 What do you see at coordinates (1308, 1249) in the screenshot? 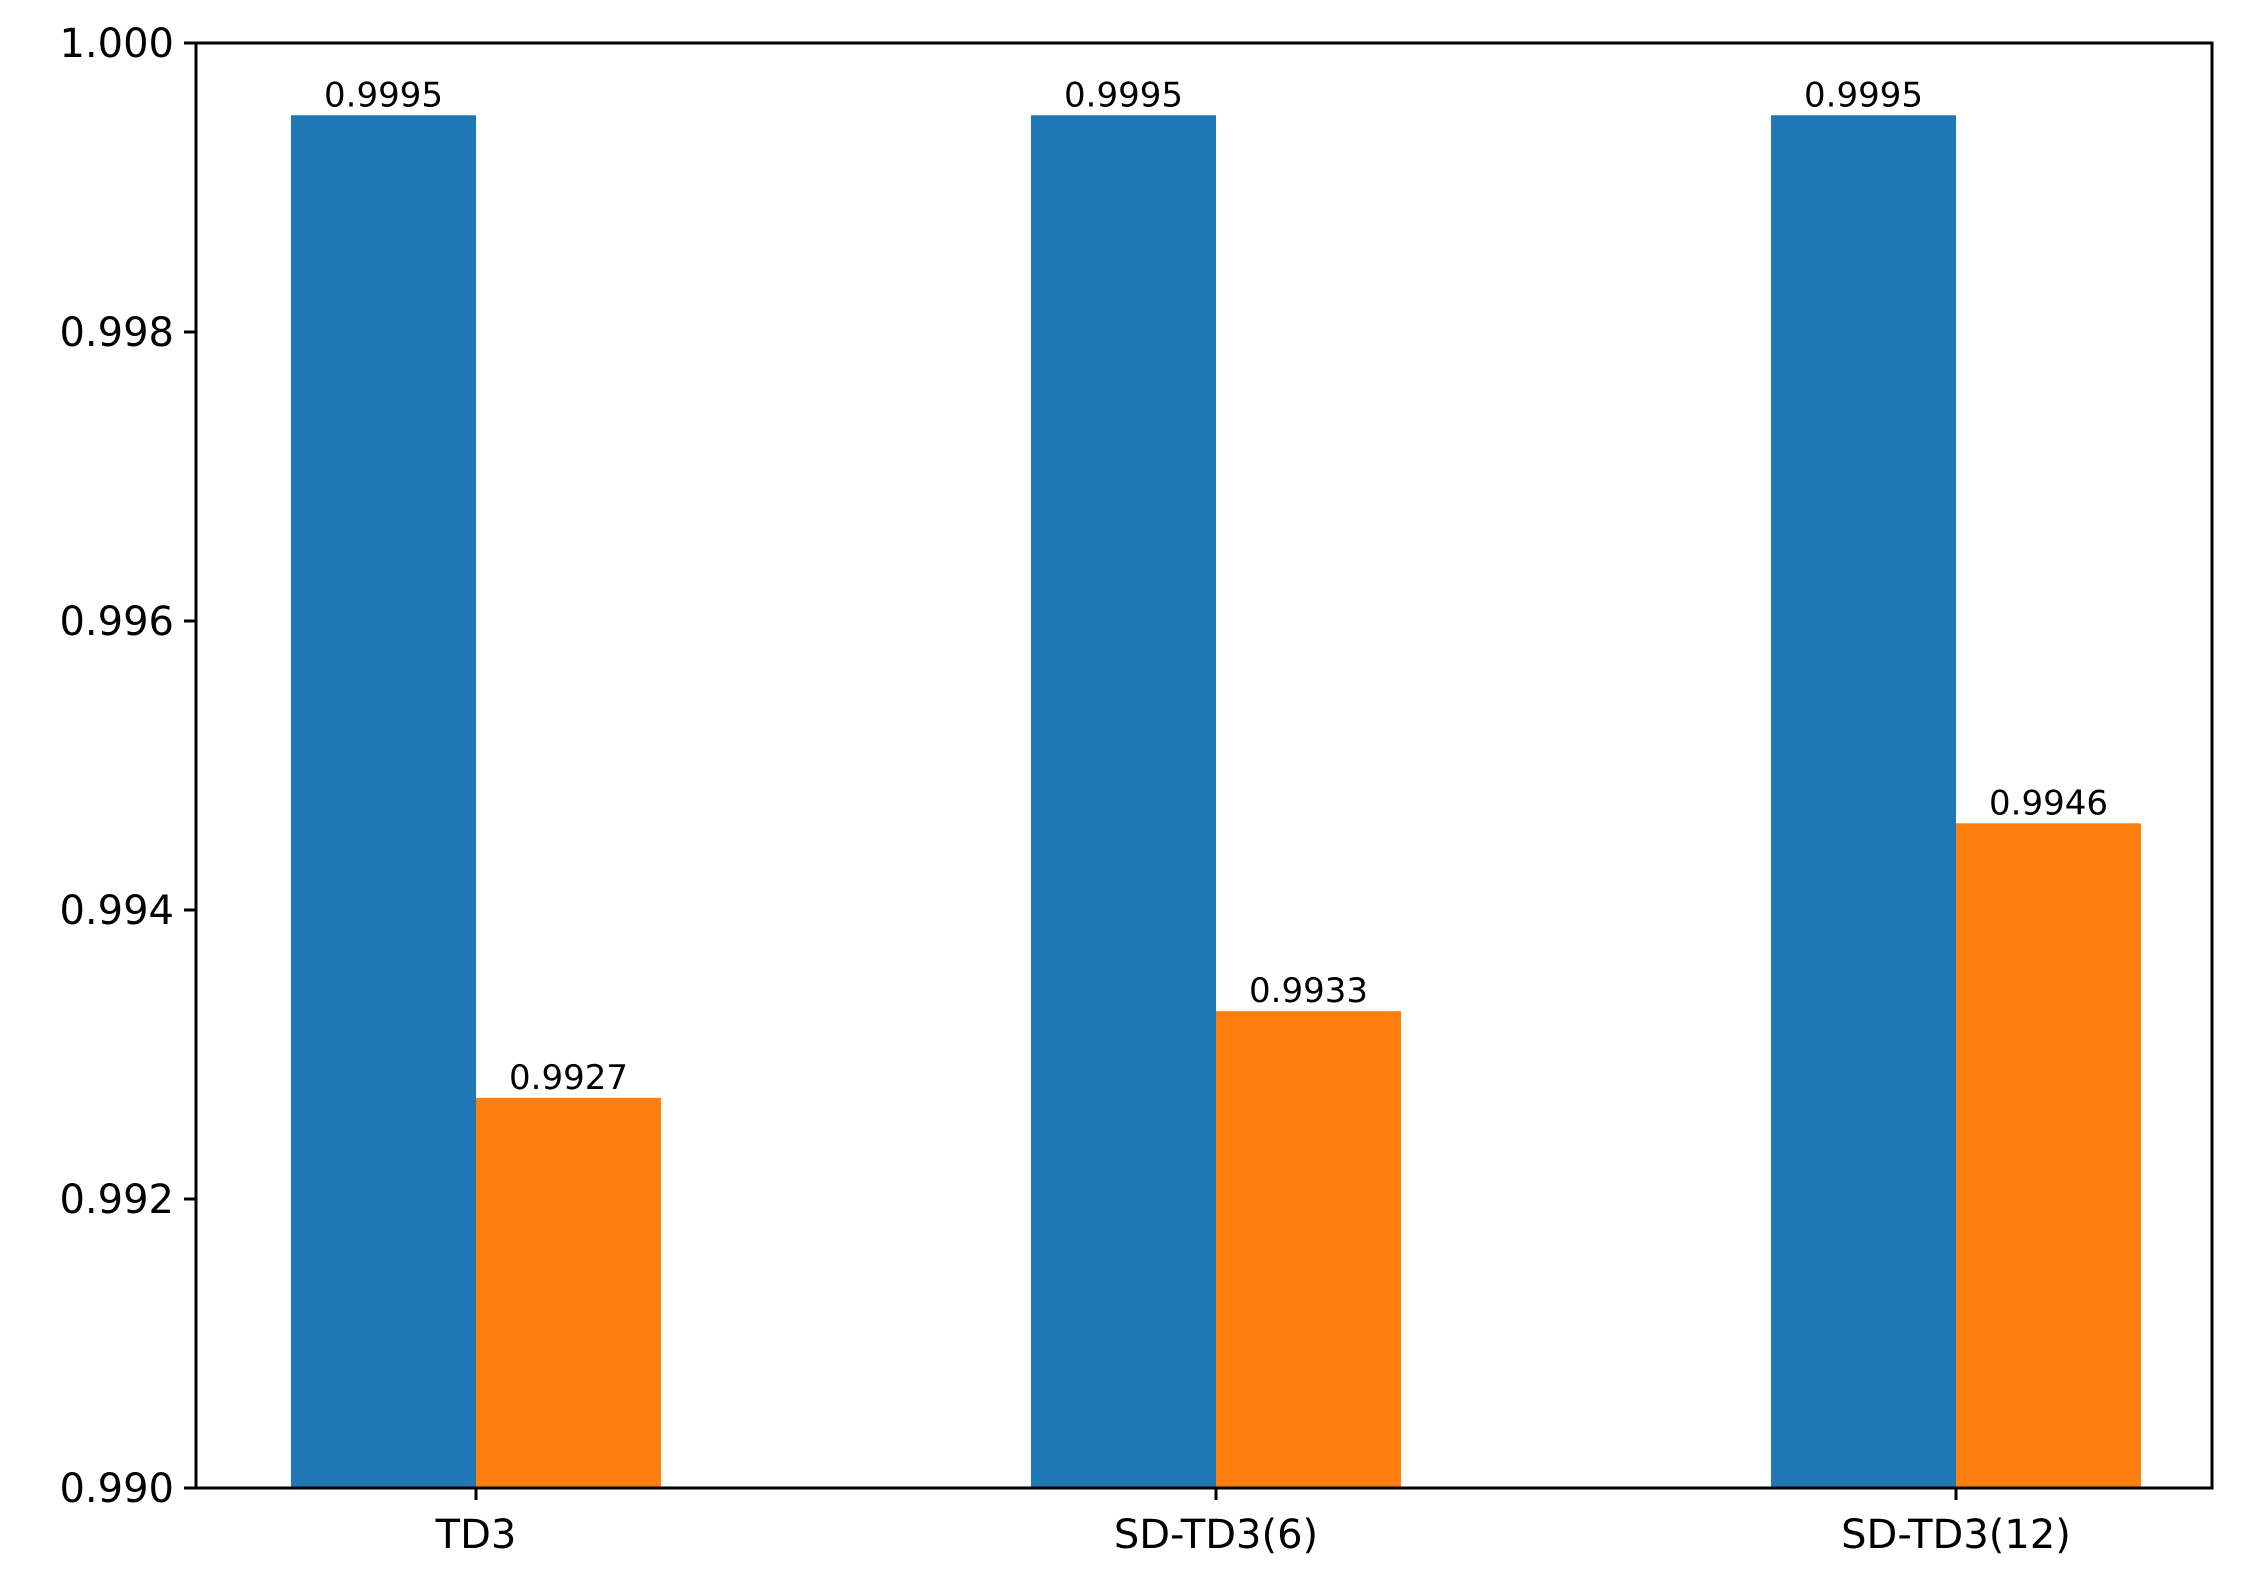
I see `bar-sd-td3-6--series-2` at bounding box center [1308, 1249].